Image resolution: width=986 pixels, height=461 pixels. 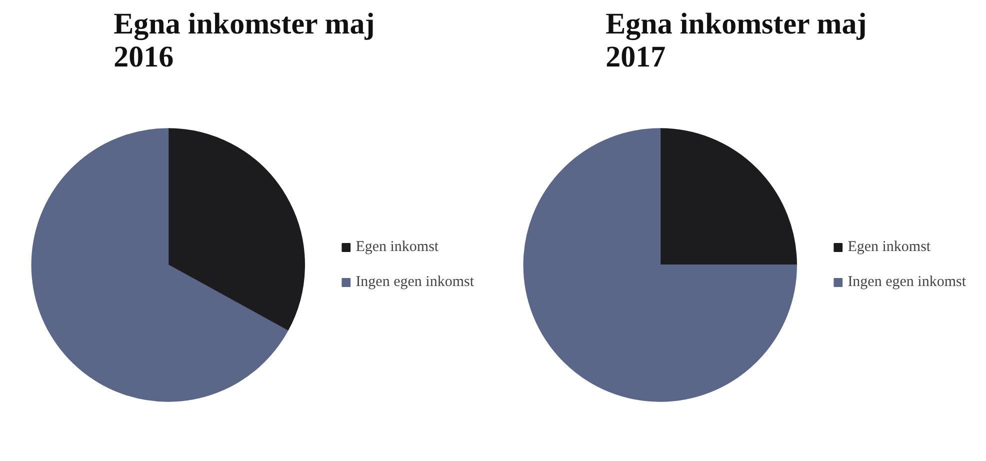 What do you see at coordinates (736, 41) in the screenshot?
I see `chart-title: Egna inkomster maj 2017` at bounding box center [736, 41].